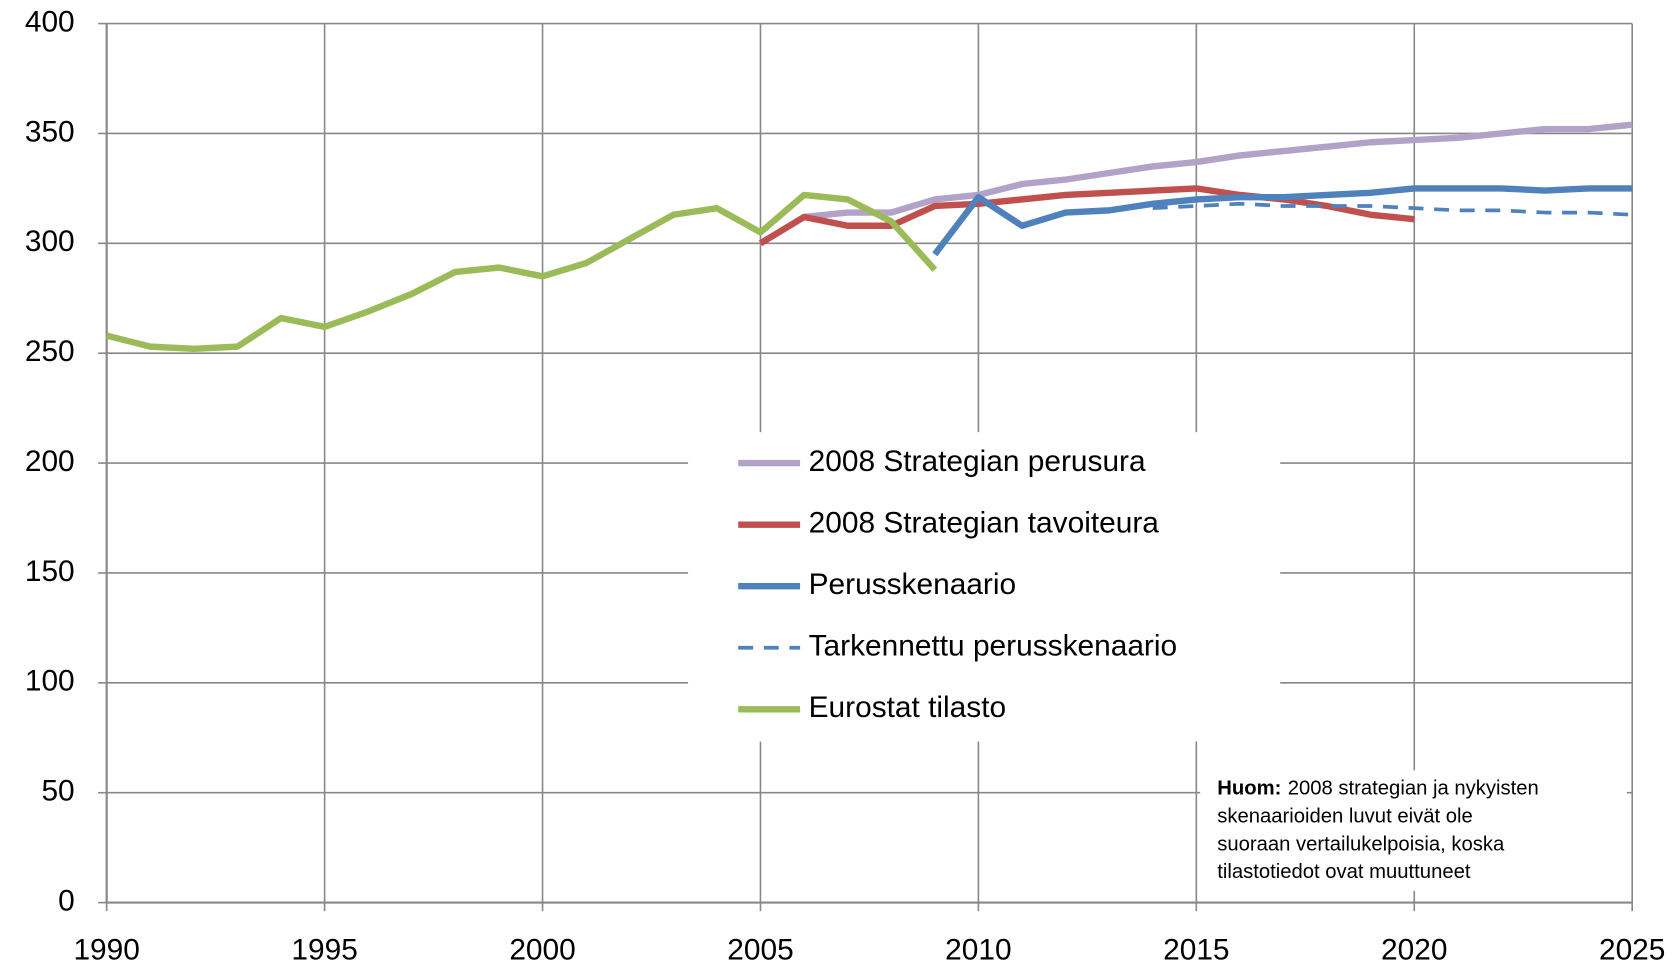  I want to click on note-box, so click(1413, 830).